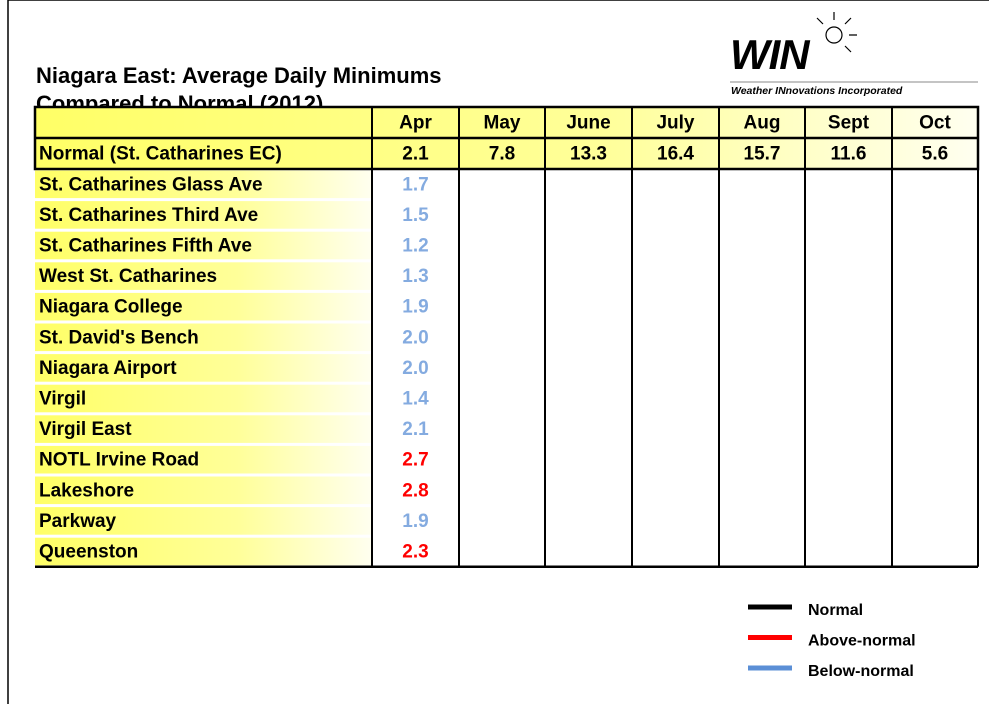  What do you see at coordinates (415, 246) in the screenshot?
I see `station-value: 1.2` at bounding box center [415, 246].